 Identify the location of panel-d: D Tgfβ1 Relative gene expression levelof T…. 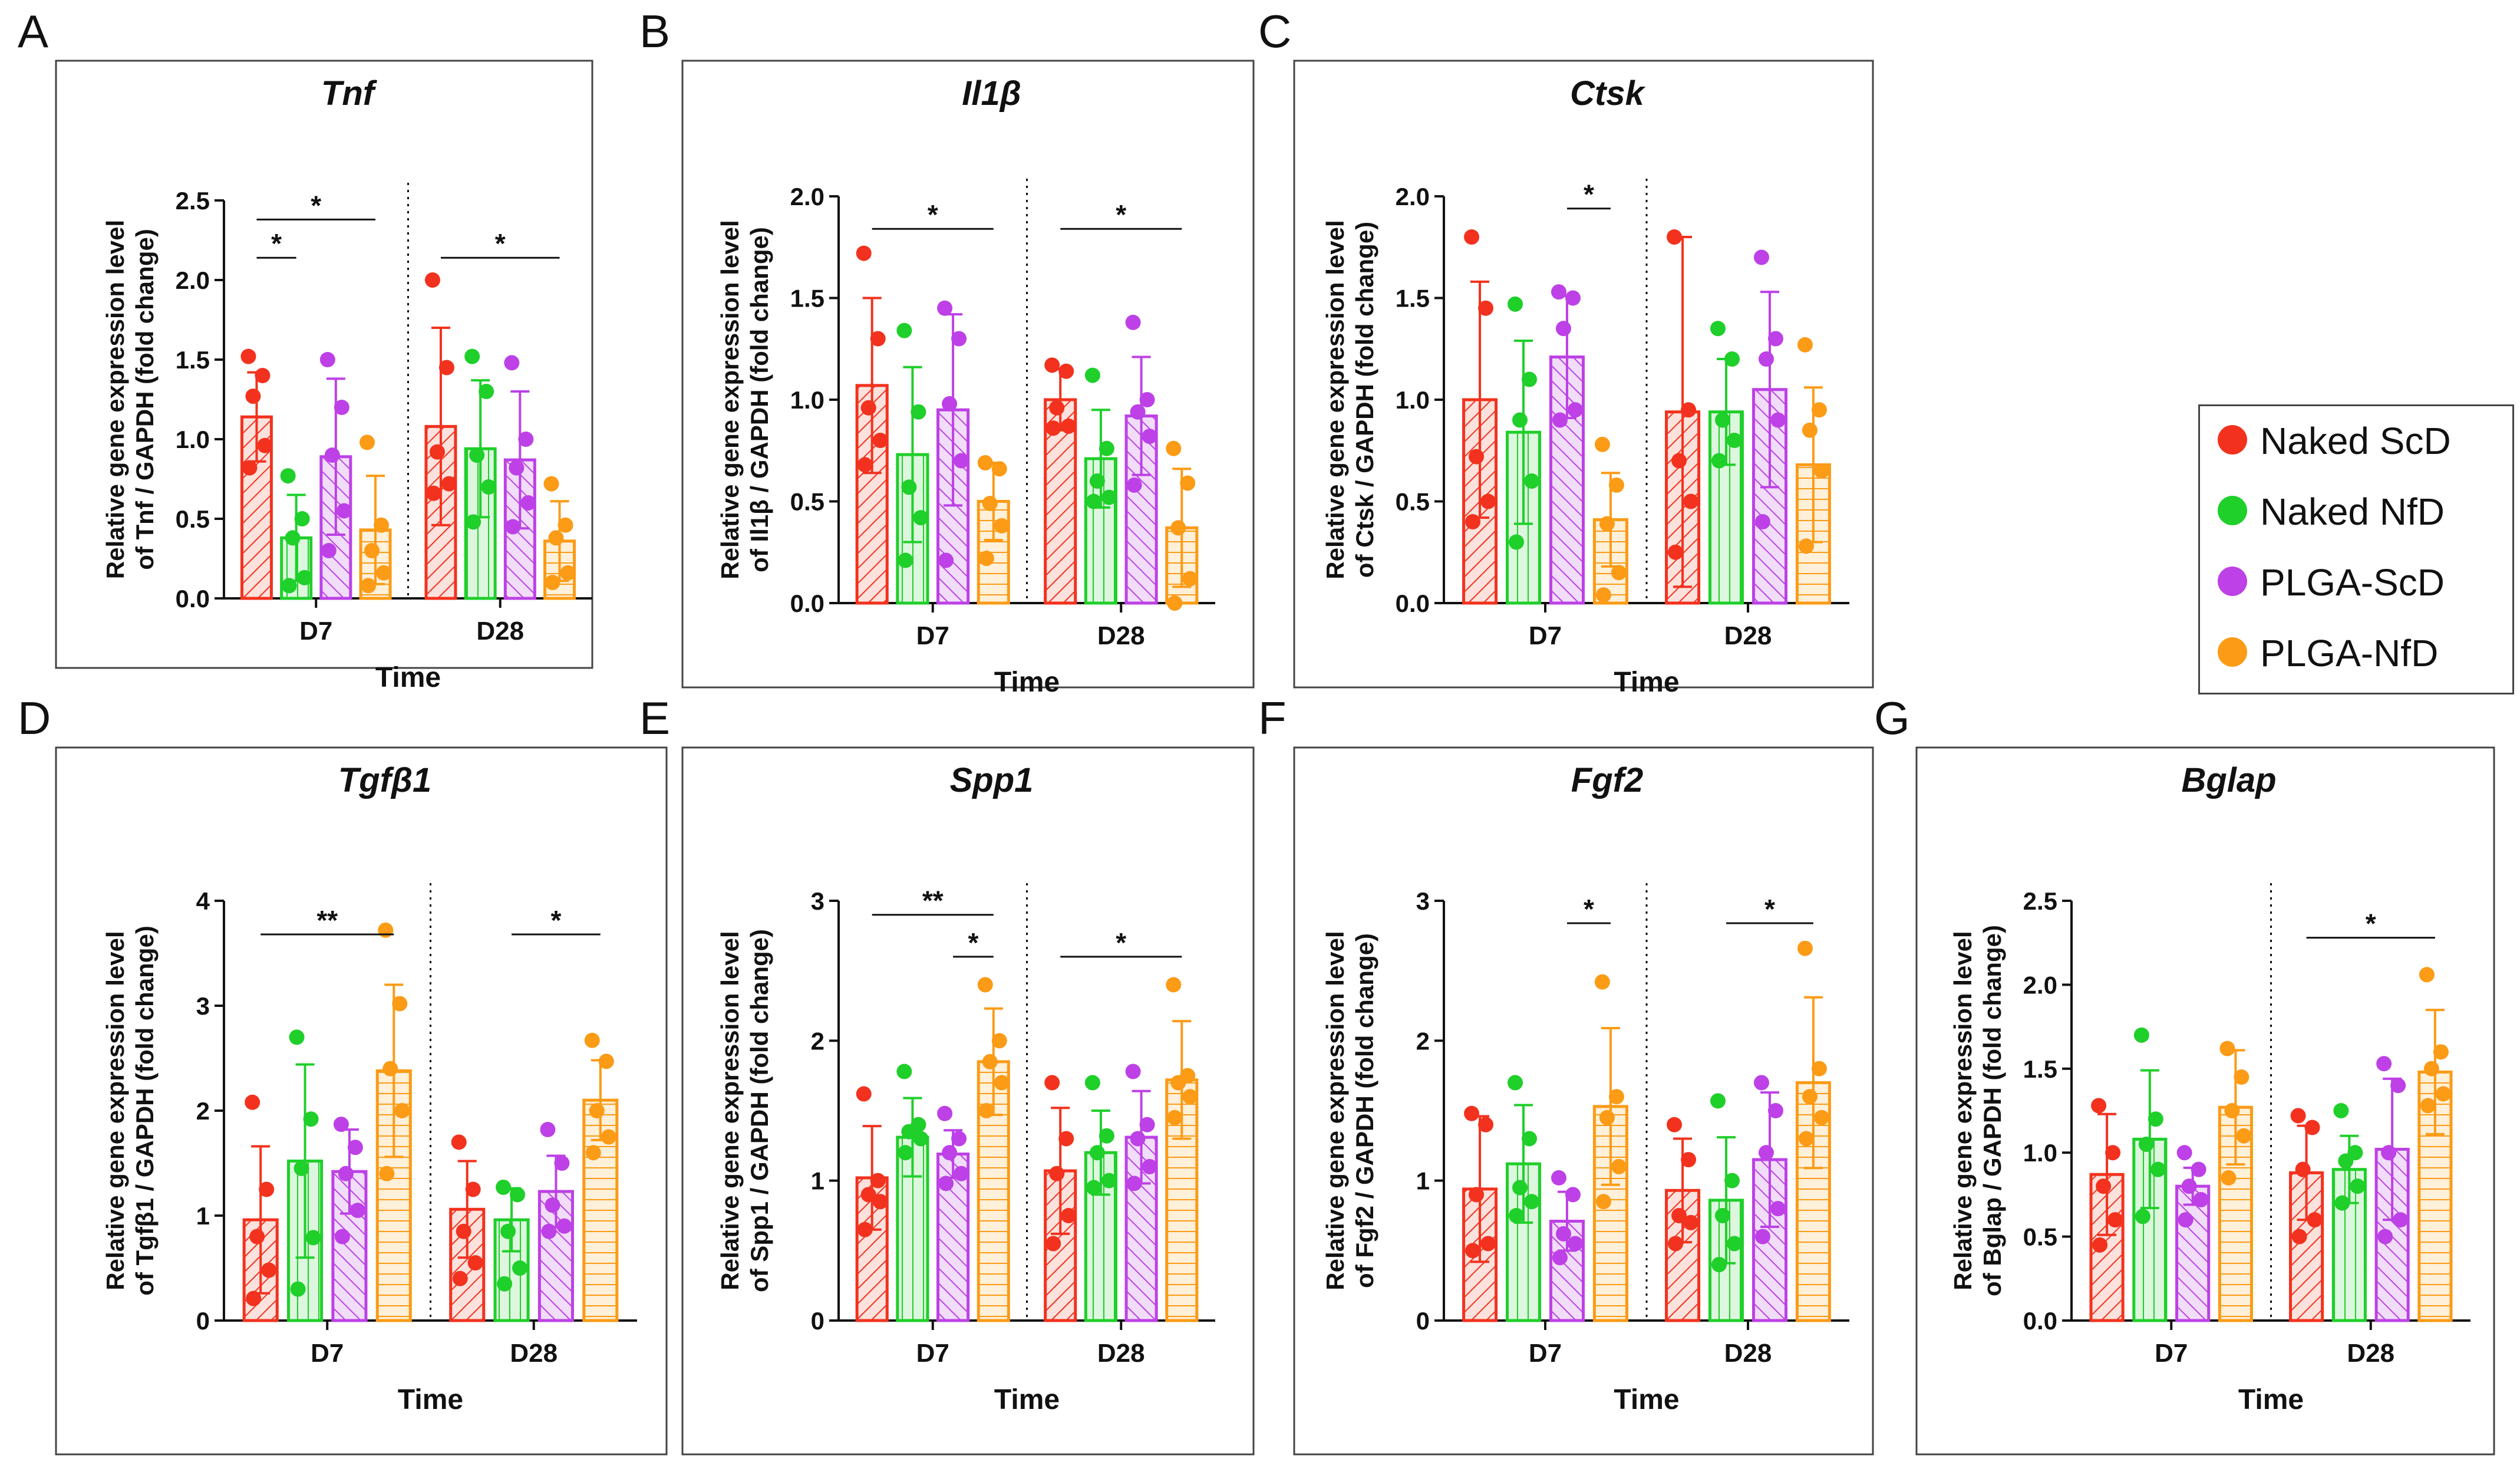
(343, 1074).